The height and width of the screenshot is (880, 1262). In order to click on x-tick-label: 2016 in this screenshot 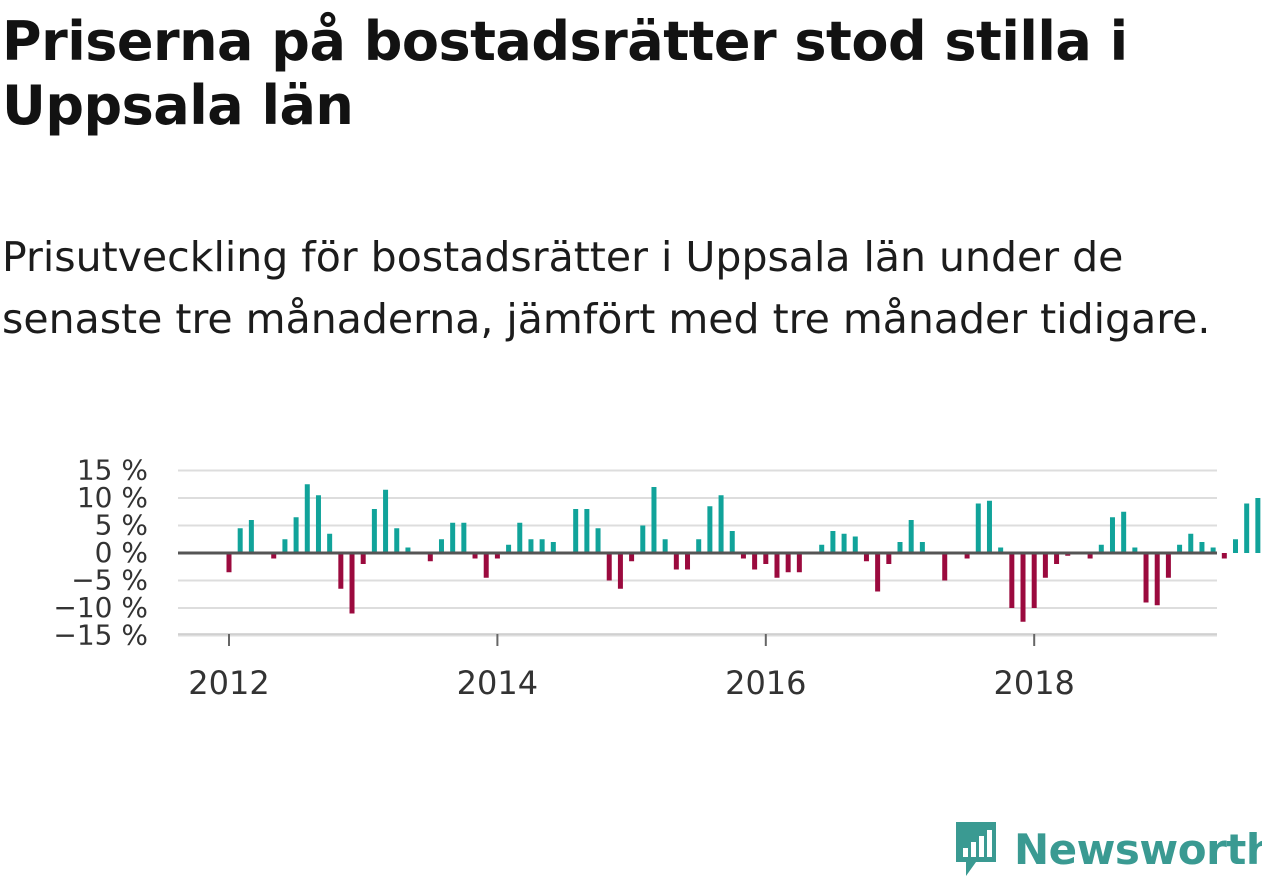, I will do `click(765, 683)`.